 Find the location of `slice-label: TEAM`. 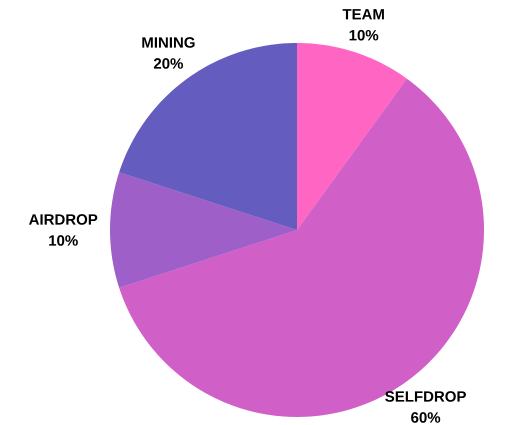

slice-label: TEAM is located at coordinates (363, 14).